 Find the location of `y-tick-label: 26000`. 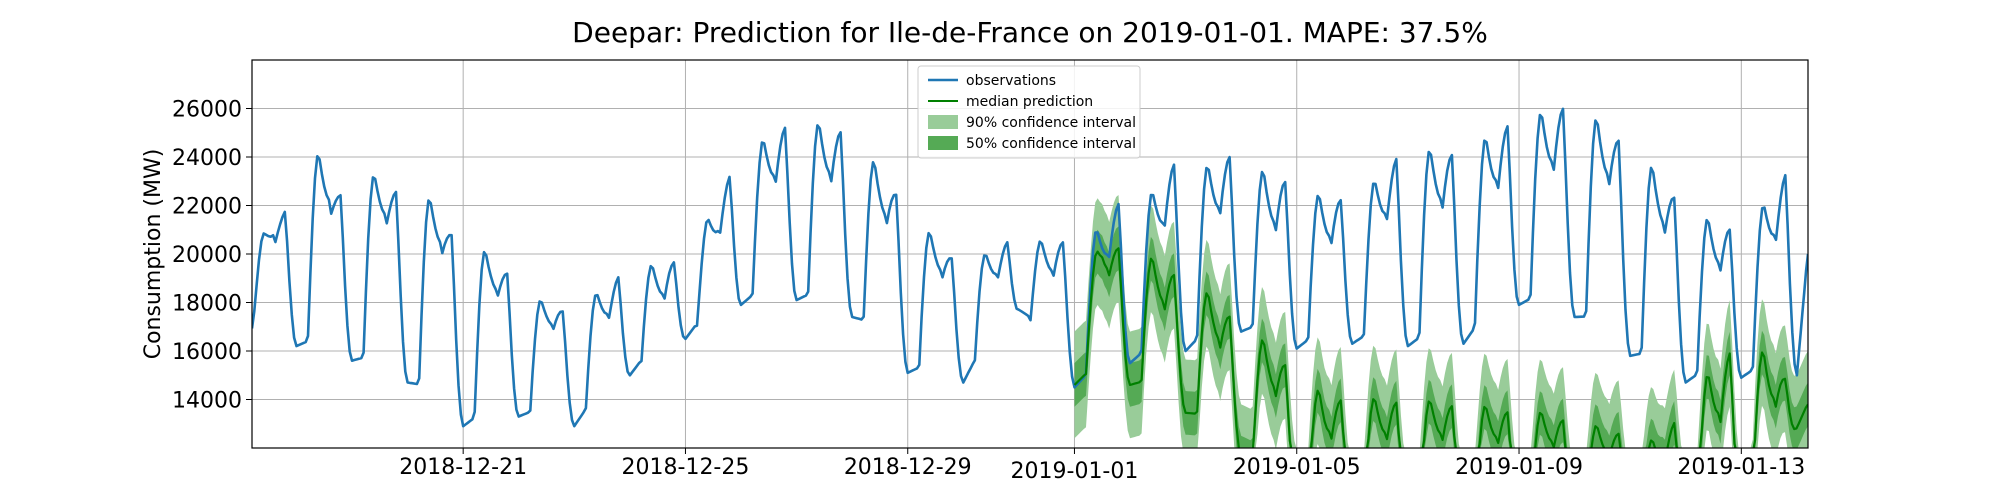

y-tick-label: 26000 is located at coordinates (207, 110).